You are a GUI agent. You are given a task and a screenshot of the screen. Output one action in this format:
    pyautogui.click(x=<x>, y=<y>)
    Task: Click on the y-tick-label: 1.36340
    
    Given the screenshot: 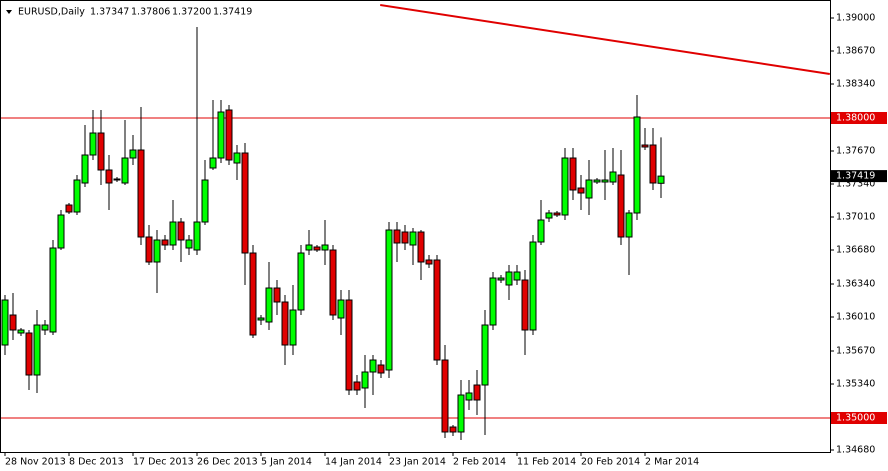 What is the action you would take?
    pyautogui.click(x=855, y=284)
    